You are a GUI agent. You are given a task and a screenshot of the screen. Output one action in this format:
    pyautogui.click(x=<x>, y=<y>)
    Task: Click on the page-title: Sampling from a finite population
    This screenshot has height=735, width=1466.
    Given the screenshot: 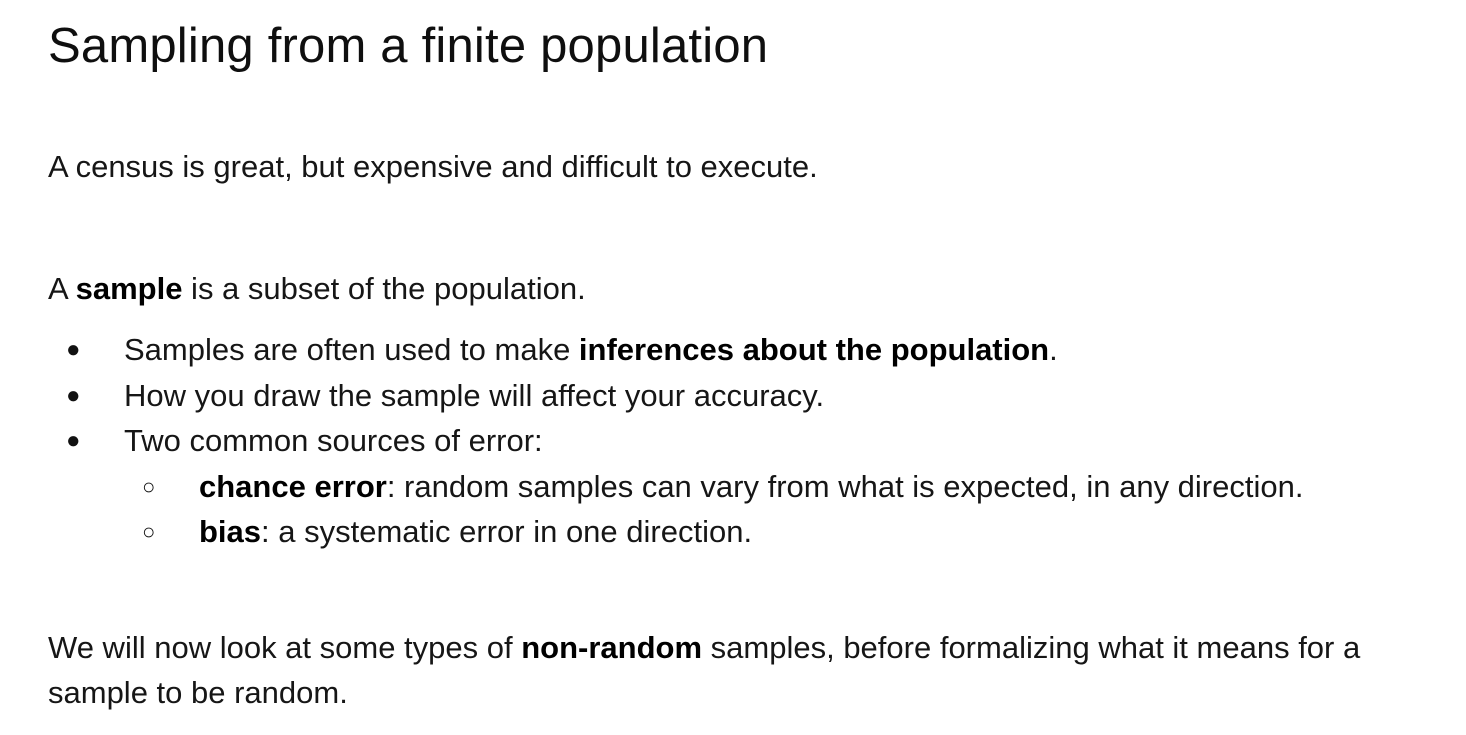 What is the action you would take?
    pyautogui.click(x=408, y=46)
    